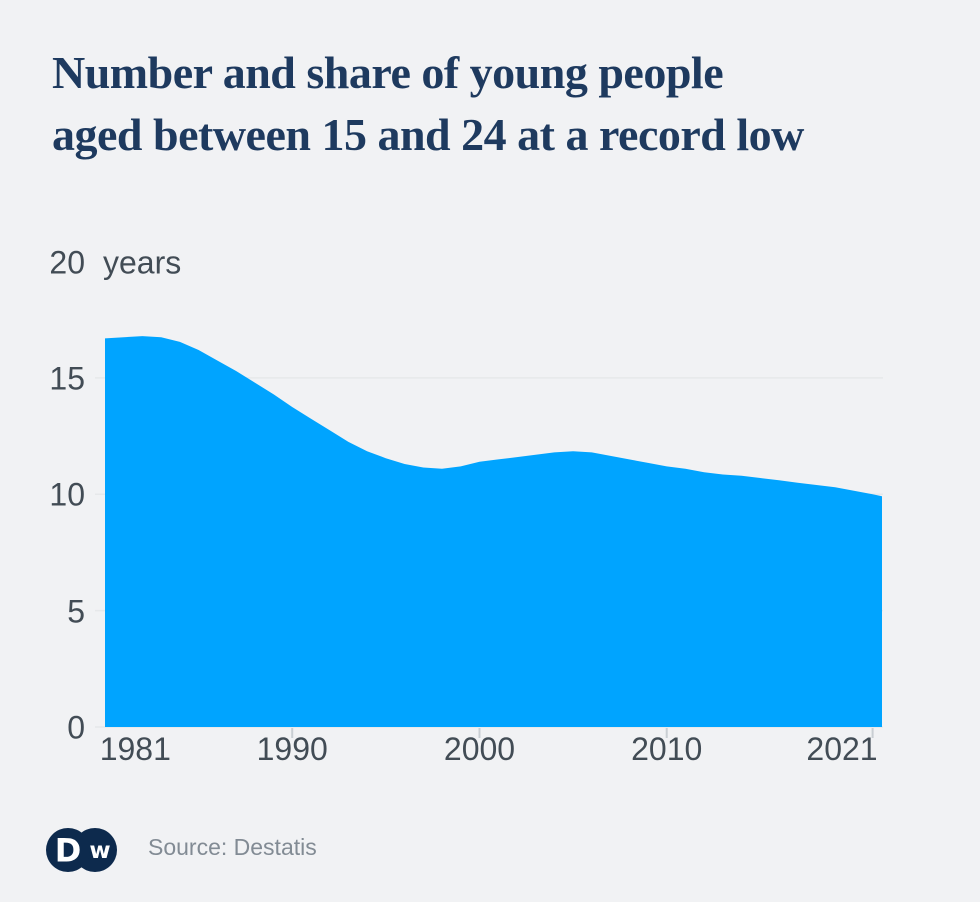 This screenshot has height=902, width=980. Describe the element at coordinates (67, 494) in the screenshot. I see `y-axis-label: 10` at that location.